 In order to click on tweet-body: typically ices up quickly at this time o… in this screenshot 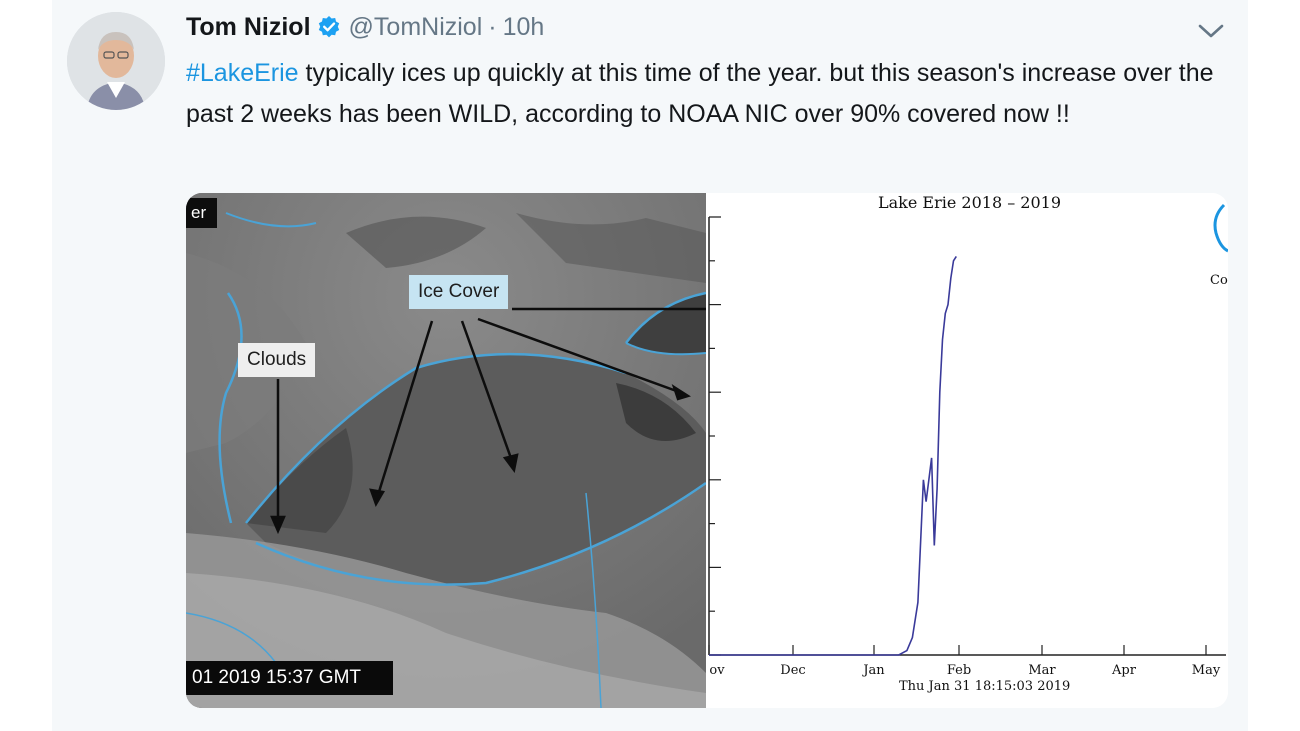, I will do `click(700, 93)`.